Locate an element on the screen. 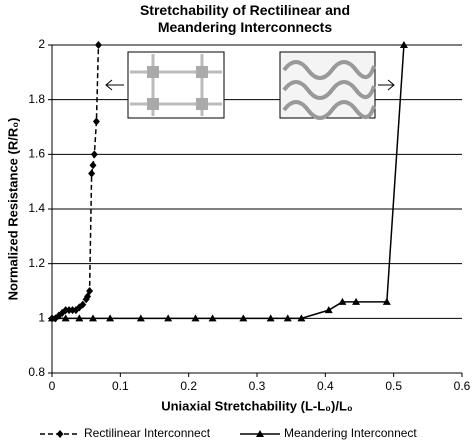 The image size is (474, 447). x-tick-label: 0.4 is located at coordinates (325, 386).